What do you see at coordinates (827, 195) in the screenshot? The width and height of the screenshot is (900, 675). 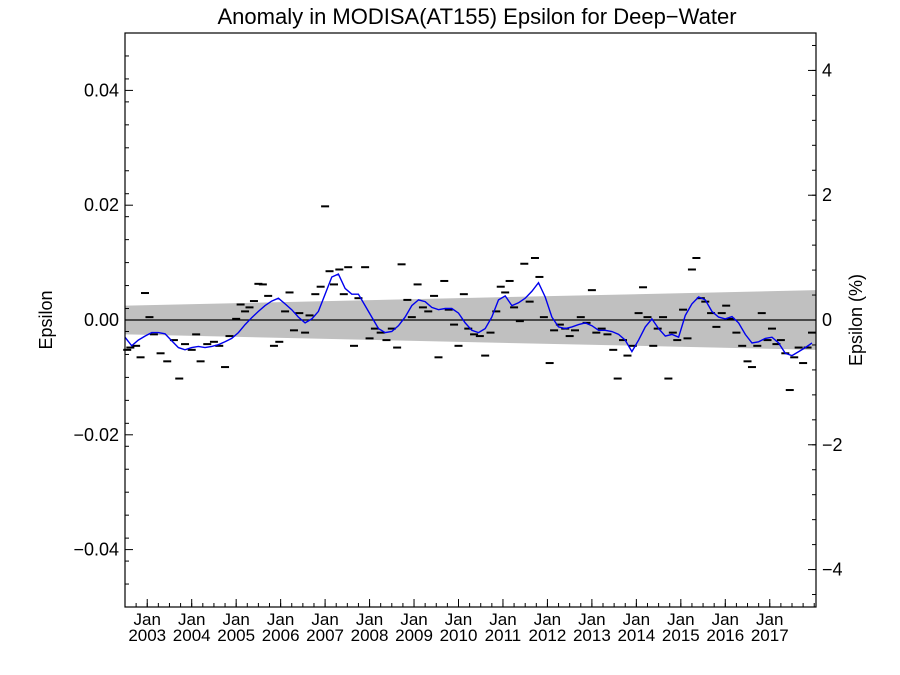 I see `y-right-tick-label: 2` at bounding box center [827, 195].